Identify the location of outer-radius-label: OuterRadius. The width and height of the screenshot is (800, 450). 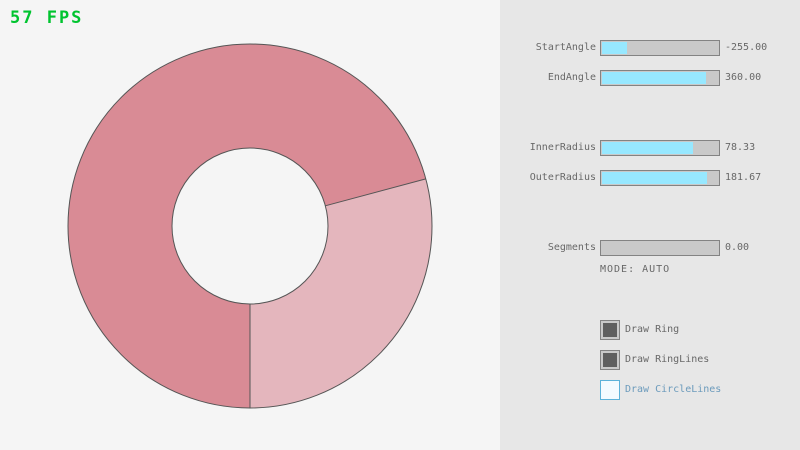
(562, 177).